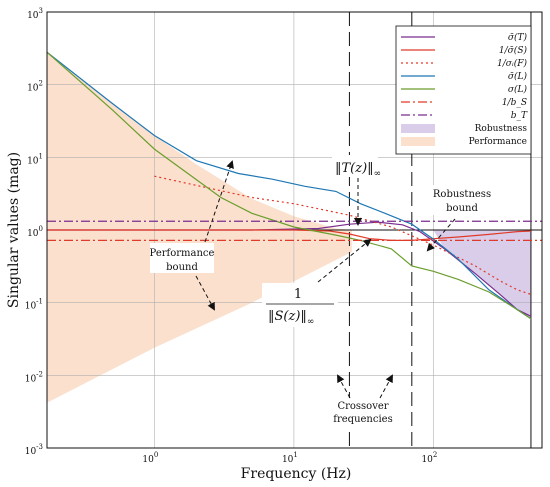 The width and height of the screenshot is (550, 487). What do you see at coordinates (462, 194) in the screenshot?
I see `robustness-bound-label-1: Robustness` at bounding box center [462, 194].